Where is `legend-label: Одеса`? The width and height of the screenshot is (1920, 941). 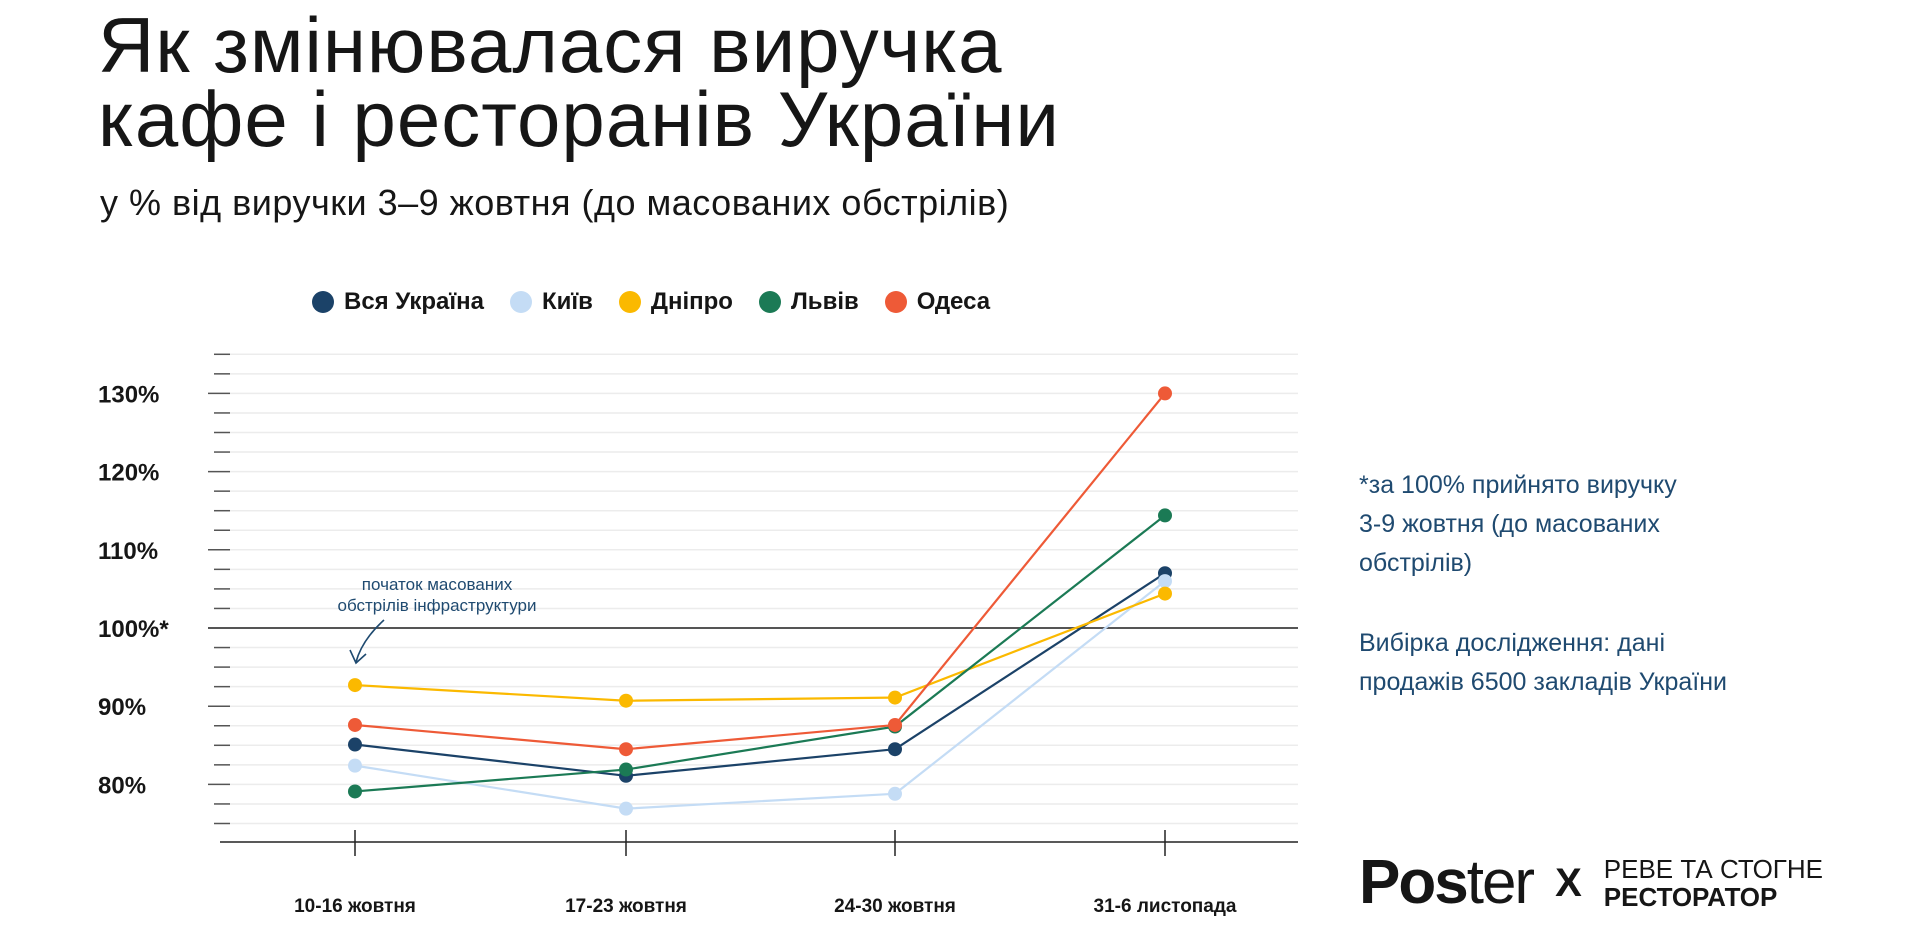 legend-label: Одеса is located at coordinates (953, 301).